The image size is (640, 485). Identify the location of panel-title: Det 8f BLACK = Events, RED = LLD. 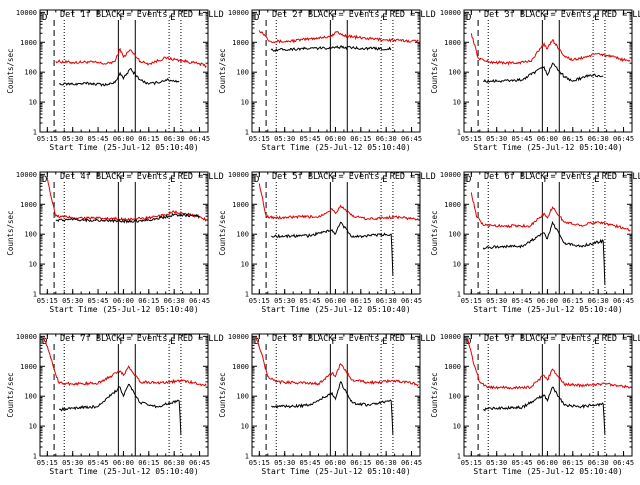
(354, 339).